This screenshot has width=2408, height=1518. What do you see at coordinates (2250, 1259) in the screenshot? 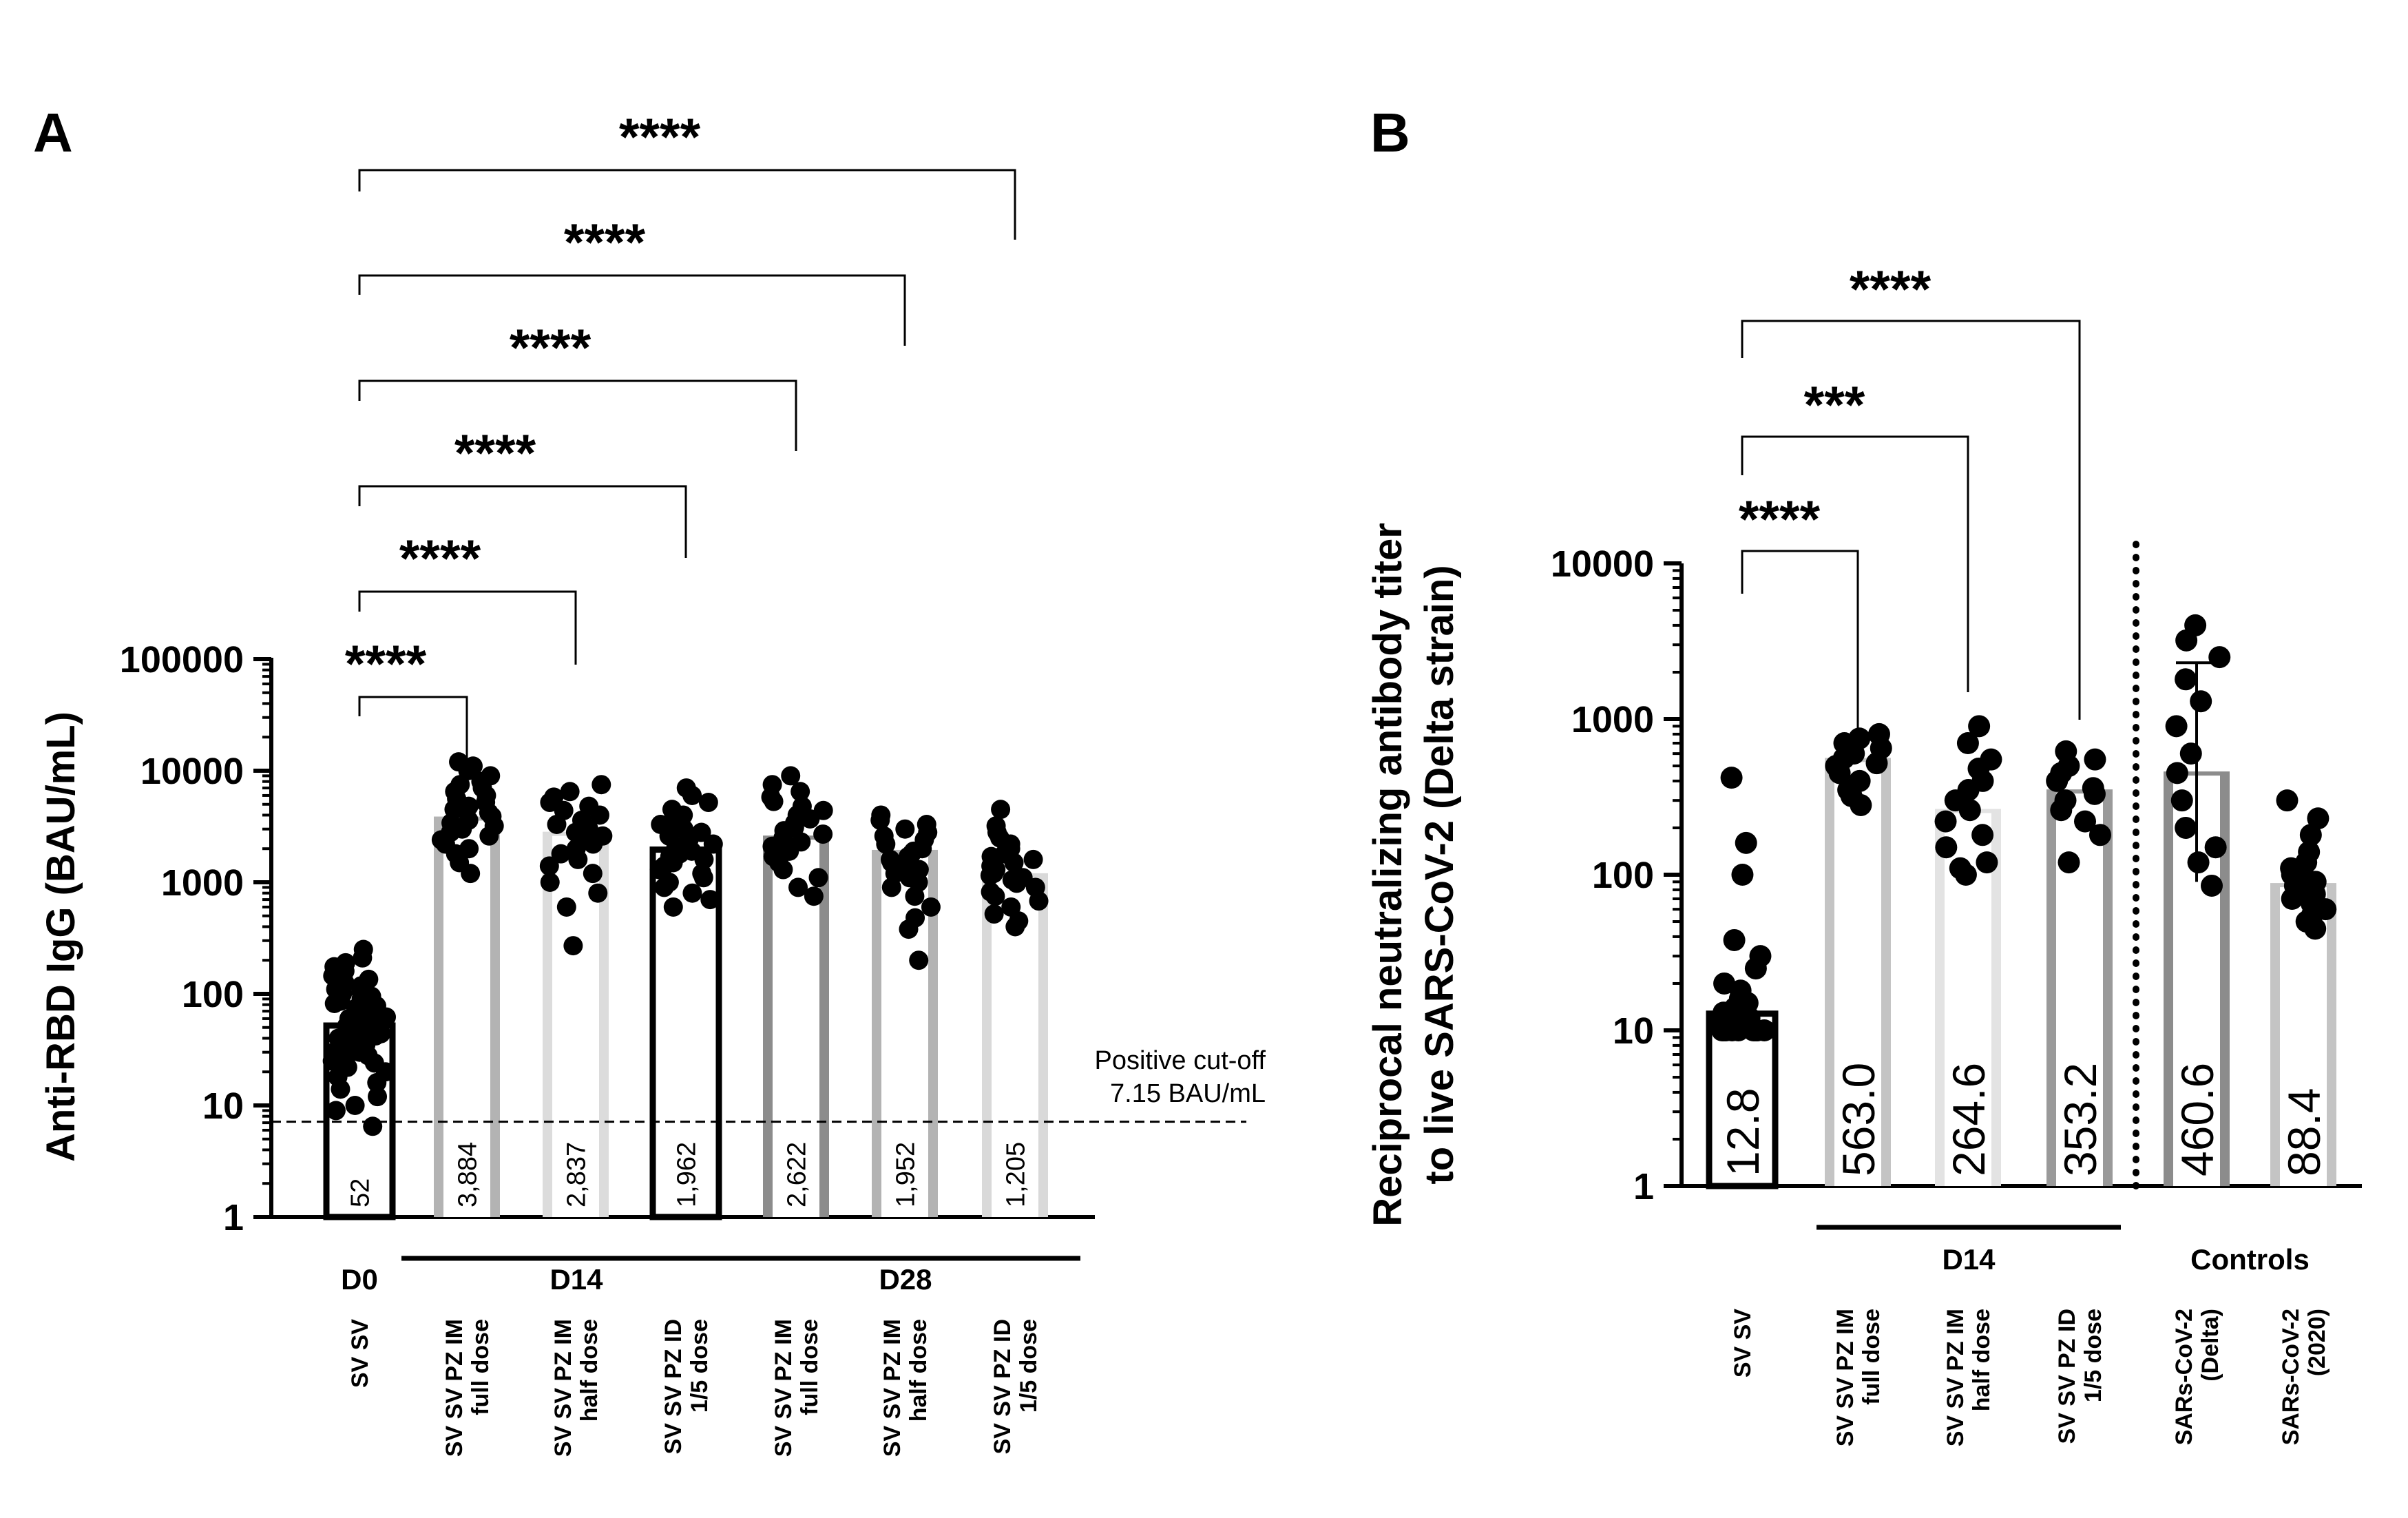
I see `group-label: Controls` at bounding box center [2250, 1259].